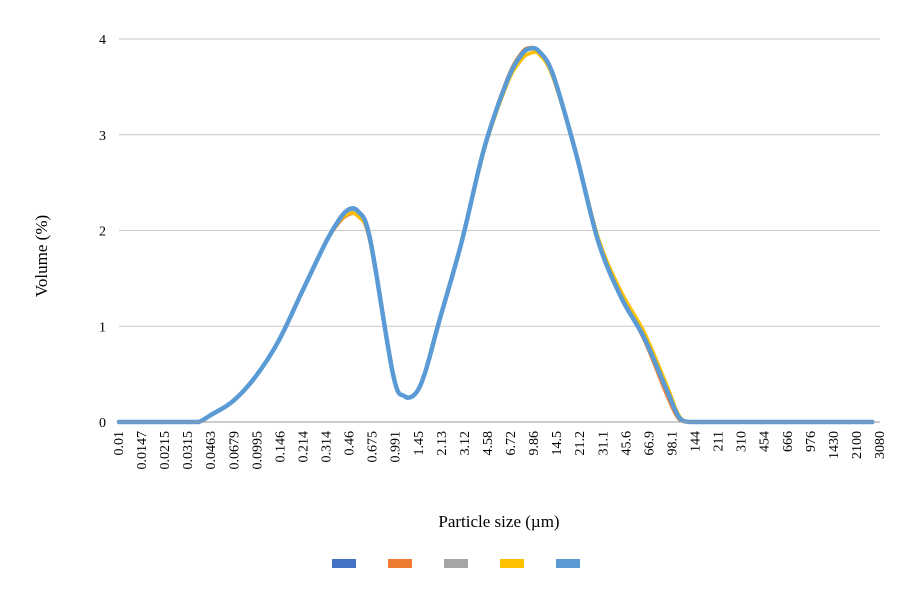 The height and width of the screenshot is (606, 912). I want to click on x-tick-label: 1430, so click(834, 445).